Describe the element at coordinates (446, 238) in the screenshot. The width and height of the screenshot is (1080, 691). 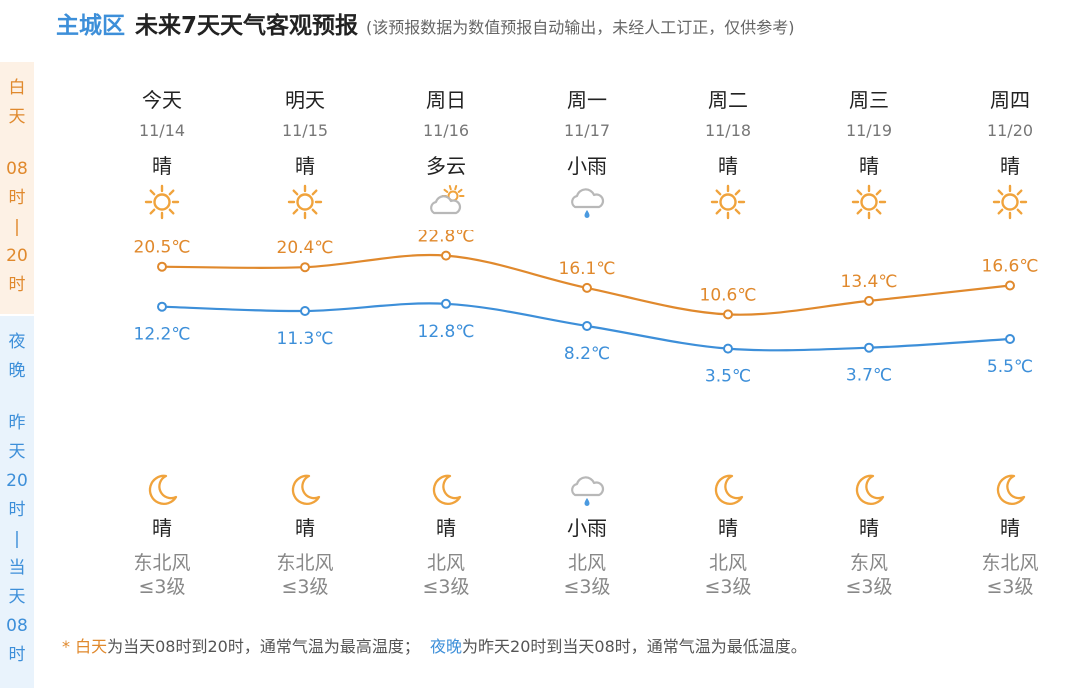
I see `high-temp-label: 22.8℃` at that location.